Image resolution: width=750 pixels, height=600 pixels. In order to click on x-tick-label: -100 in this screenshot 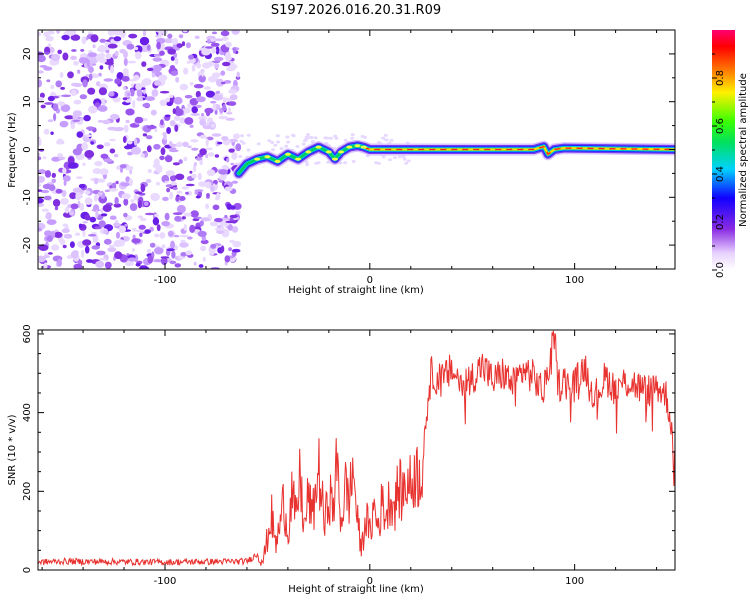, I will do `click(165, 581)`.